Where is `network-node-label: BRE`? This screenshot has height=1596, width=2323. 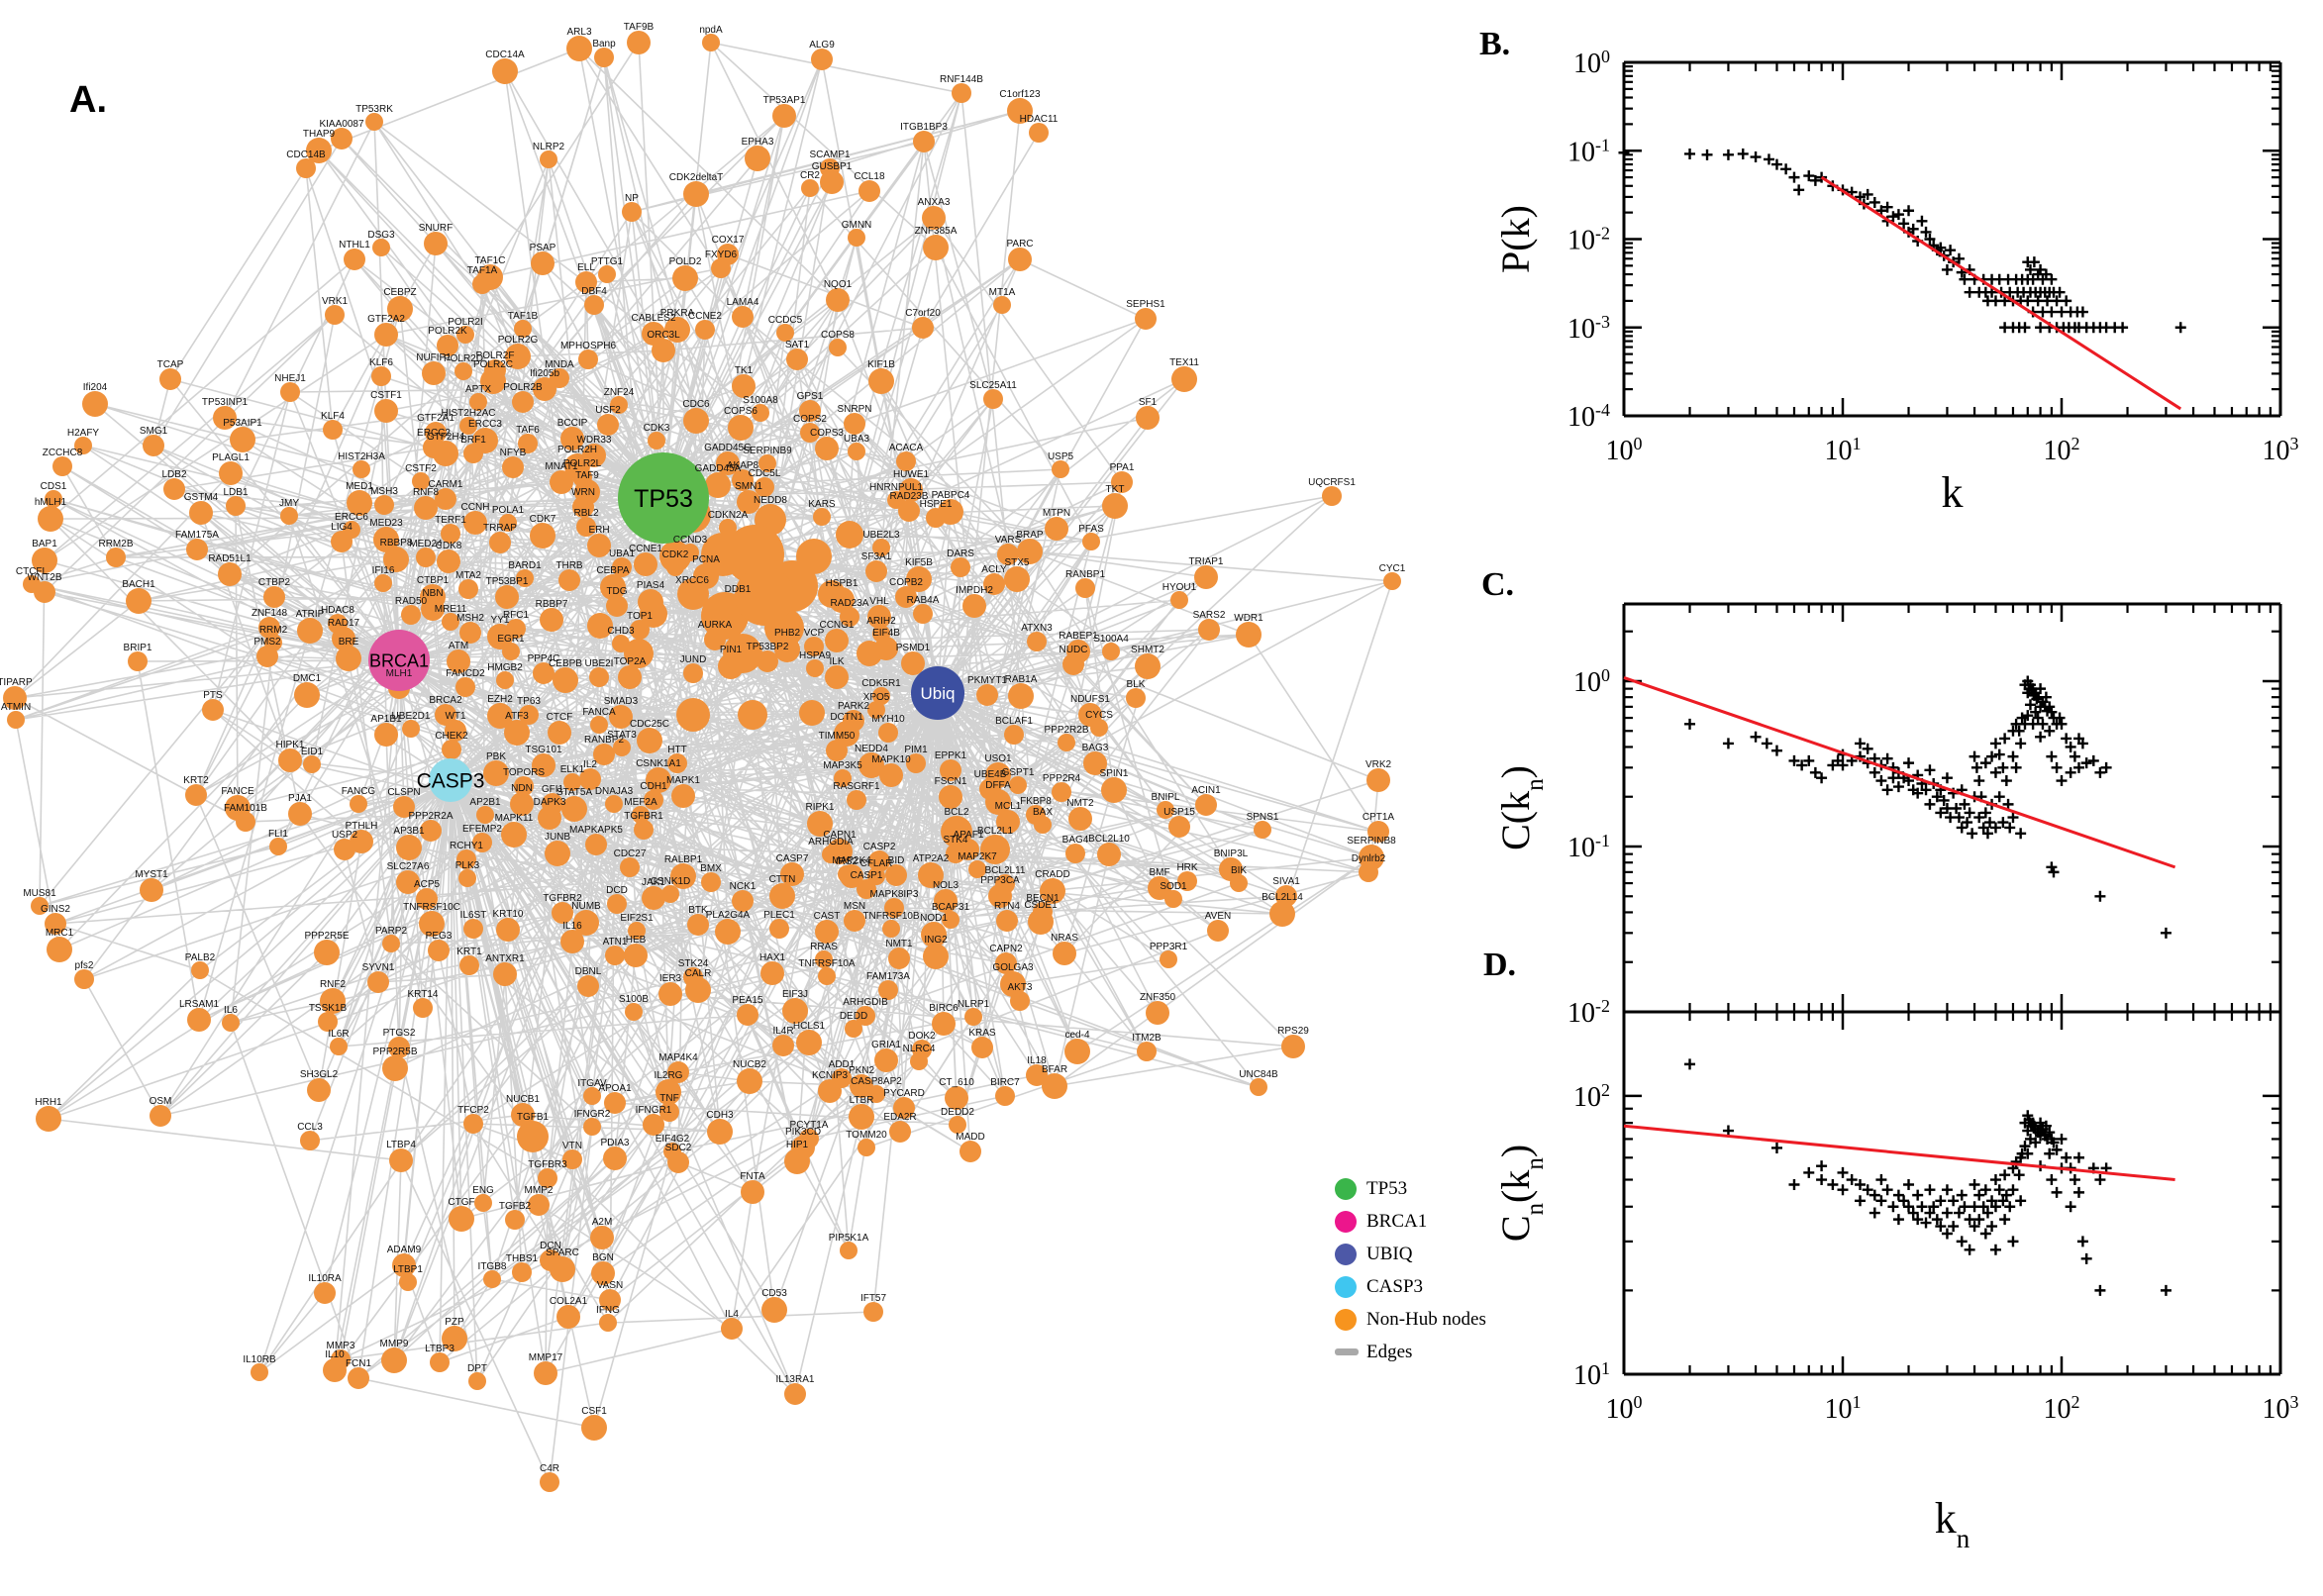
network-node-label: BRE is located at coordinates (349, 642).